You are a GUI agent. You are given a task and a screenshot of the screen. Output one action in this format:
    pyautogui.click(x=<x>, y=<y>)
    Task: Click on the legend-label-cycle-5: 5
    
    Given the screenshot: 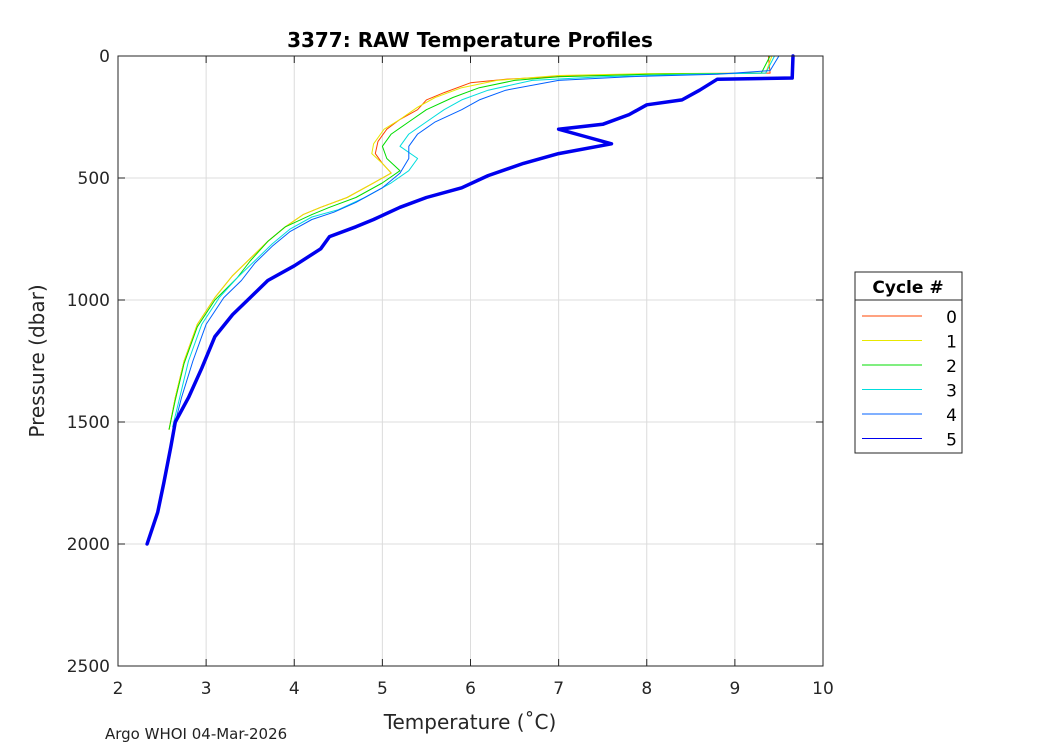 What is the action you would take?
    pyautogui.click(x=951, y=441)
    